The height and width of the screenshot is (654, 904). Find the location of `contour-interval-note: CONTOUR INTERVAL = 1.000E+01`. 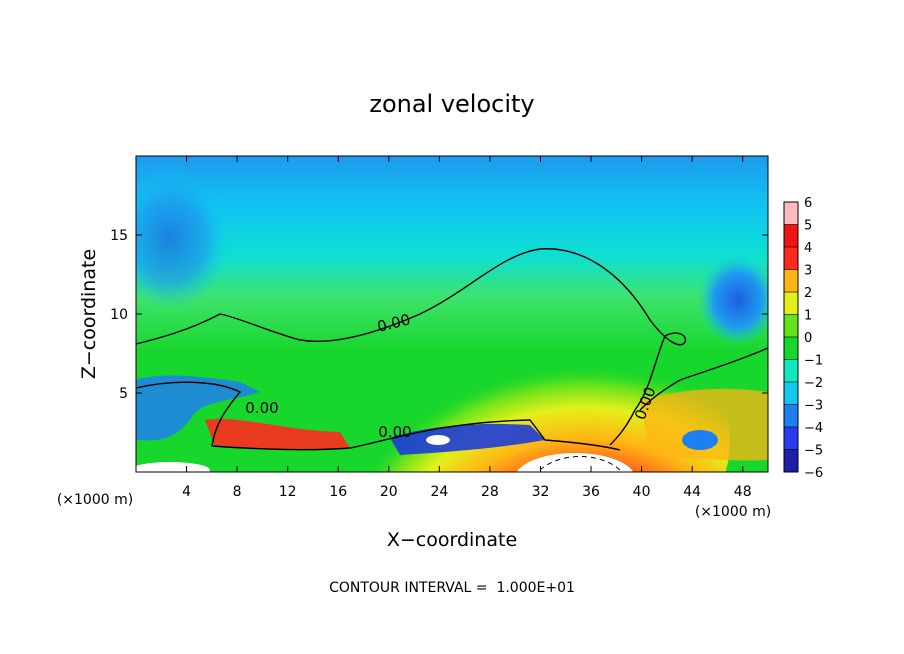

contour-interval-note: CONTOUR INTERVAL = 1.000E+01 is located at coordinates (452, 588).